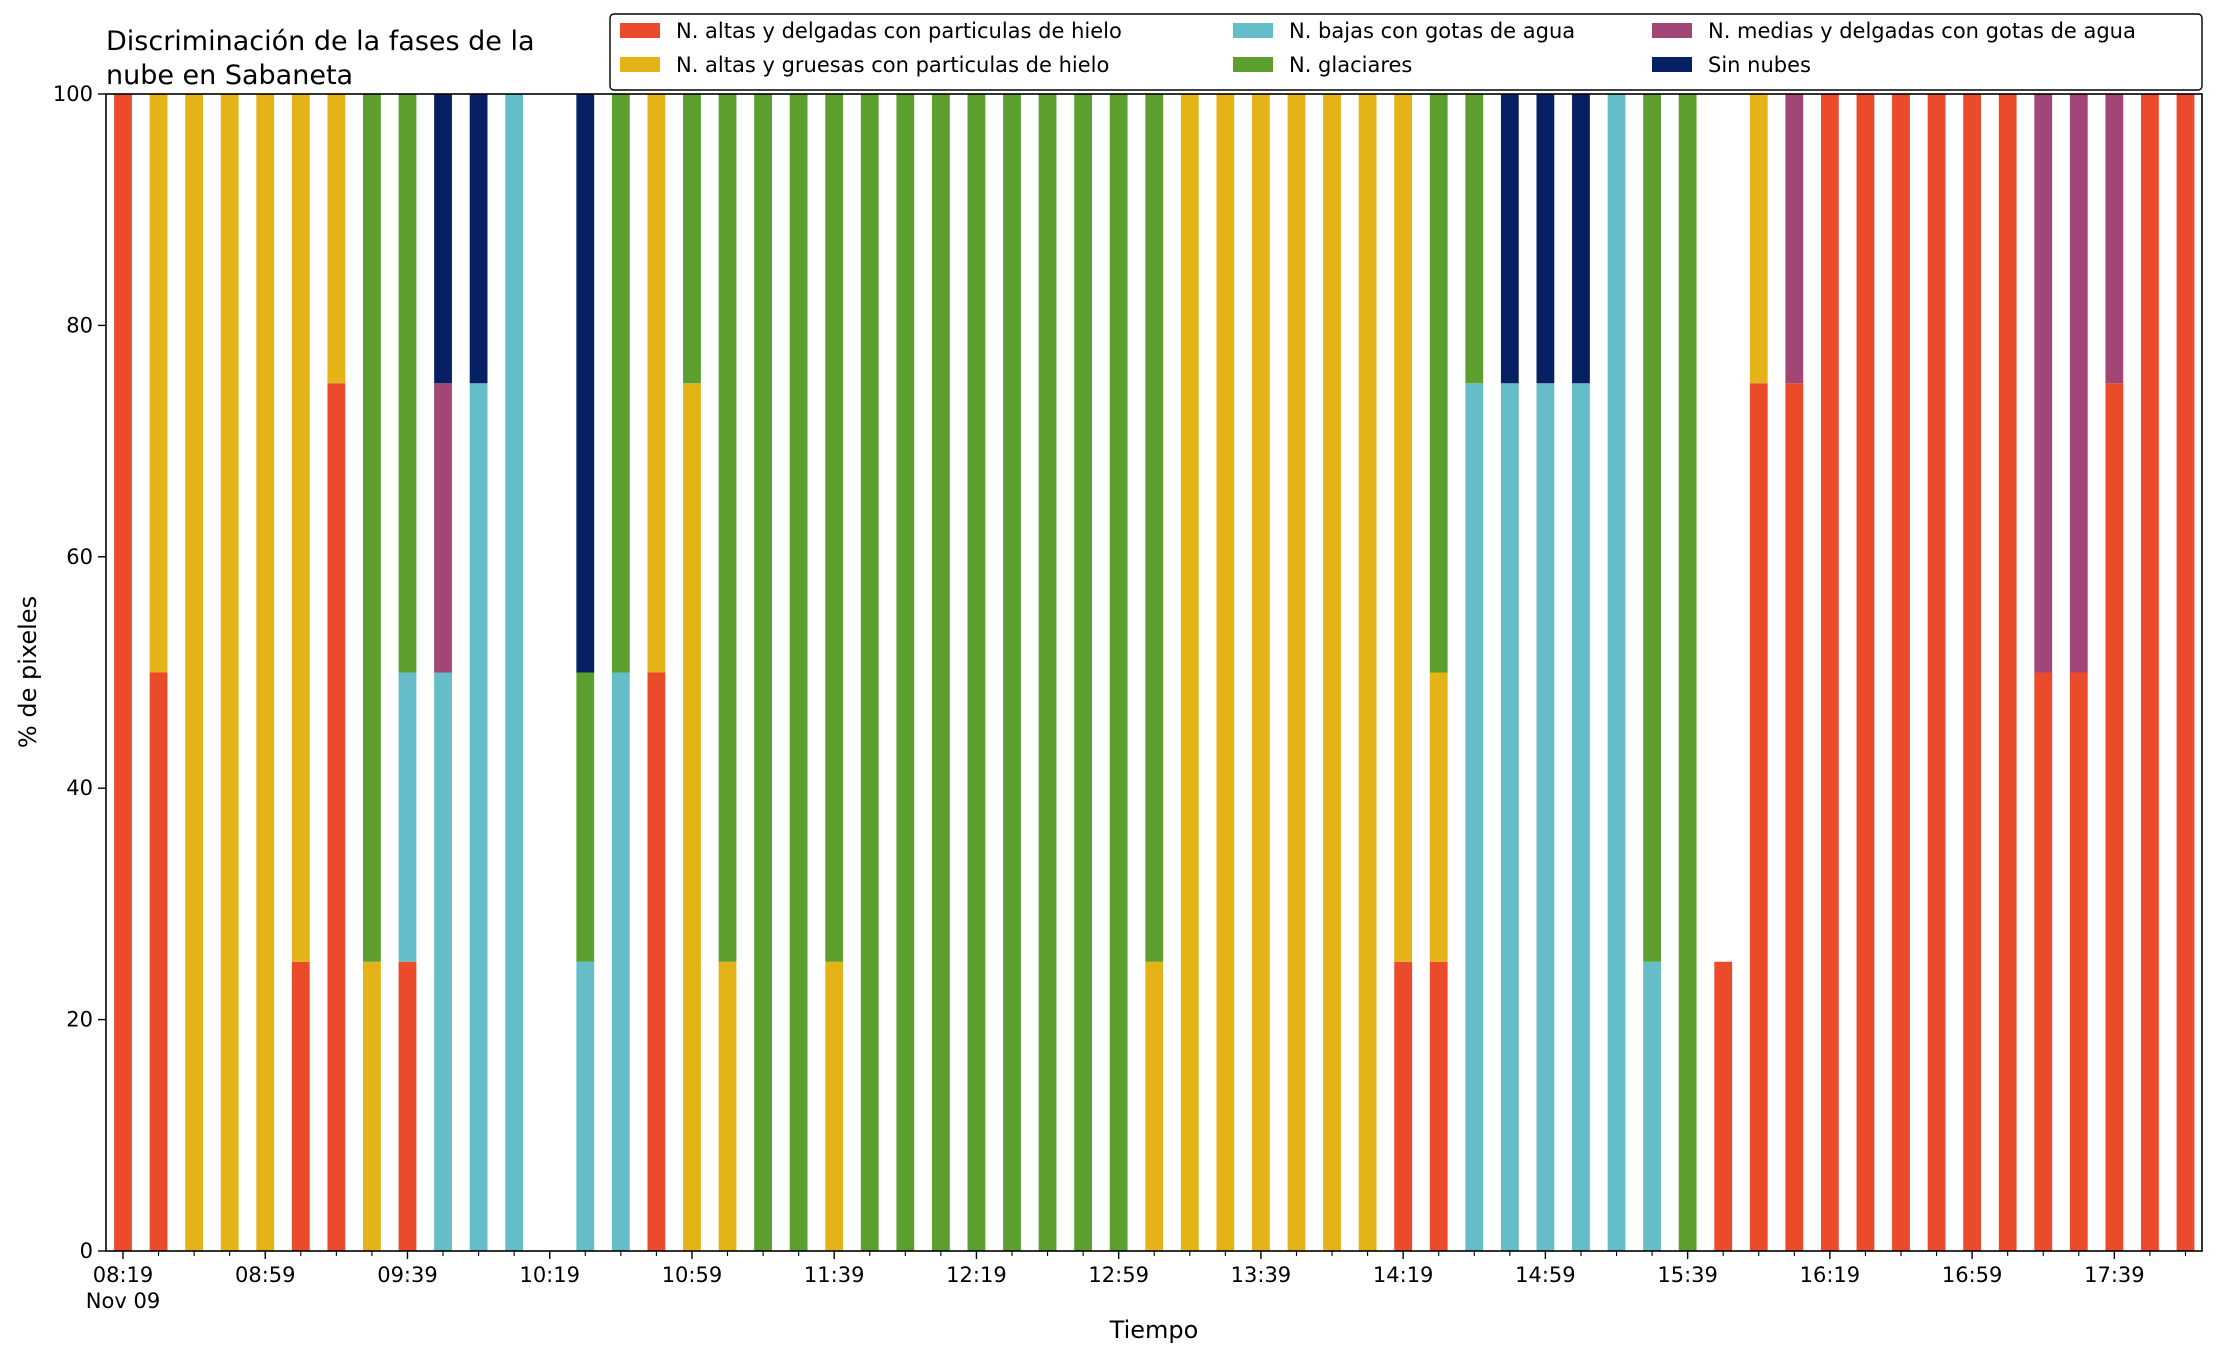 The width and height of the screenshot is (2216, 1355). What do you see at coordinates (123, 1301) in the screenshot?
I see `x-tick-sublabel: Nov 09` at bounding box center [123, 1301].